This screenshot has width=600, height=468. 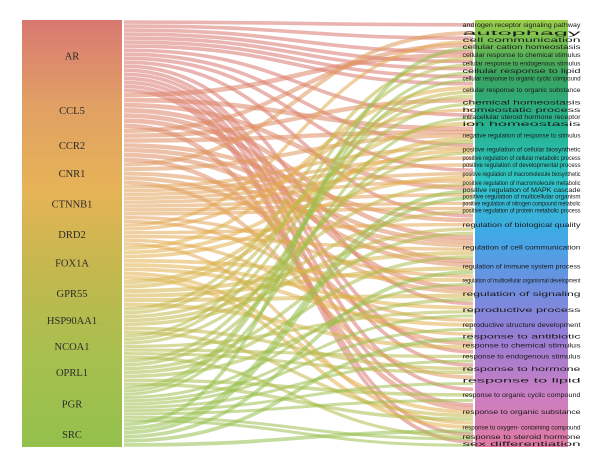 What do you see at coordinates (522, 124) in the screenshot?
I see `term-label: ion homeostasis` at bounding box center [522, 124].